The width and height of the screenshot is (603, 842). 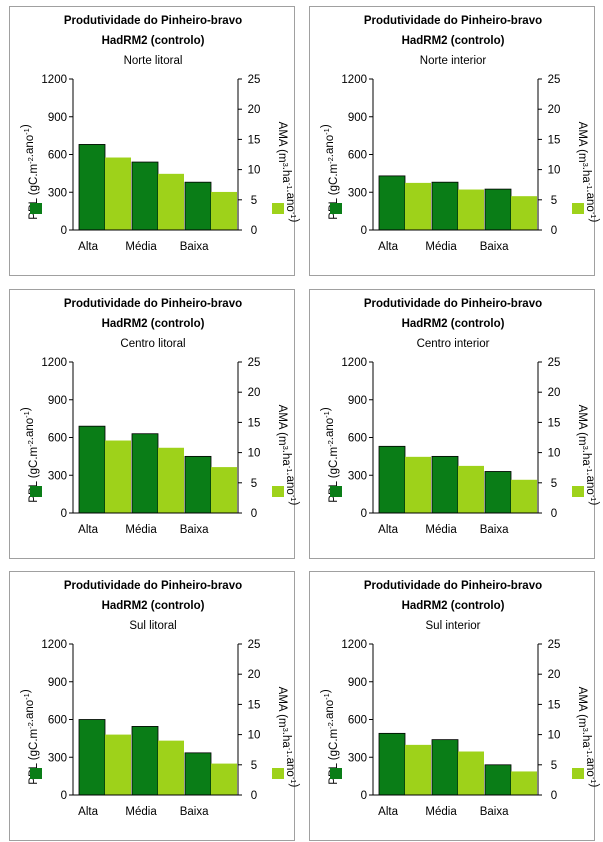 What do you see at coordinates (282, 700) in the screenshot?
I see `y2-axis-label-text: AMA` at bounding box center [282, 700].